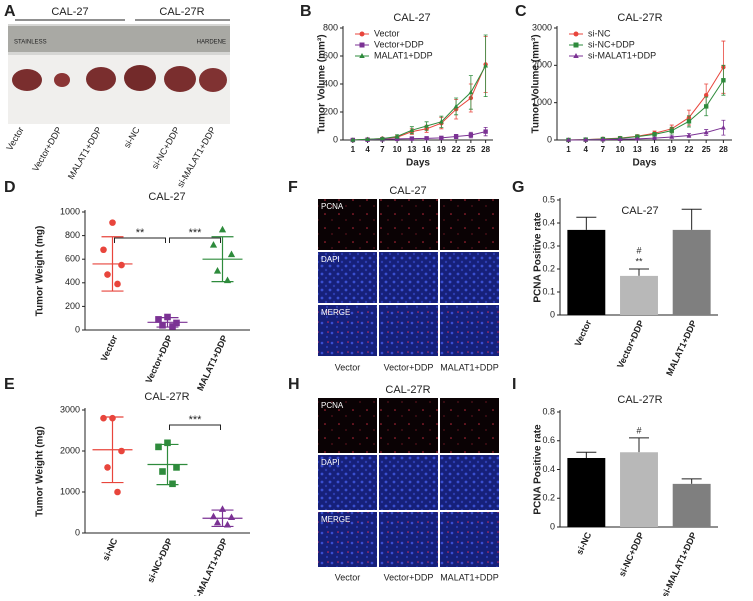  I want to click on sample-label: Vector+DDP, so click(47, 149).